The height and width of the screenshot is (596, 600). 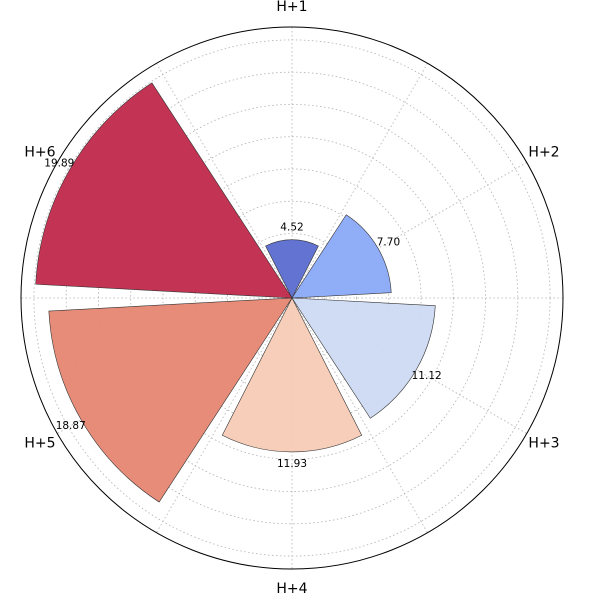 I want to click on bar-hplus2, so click(x=341, y=256).